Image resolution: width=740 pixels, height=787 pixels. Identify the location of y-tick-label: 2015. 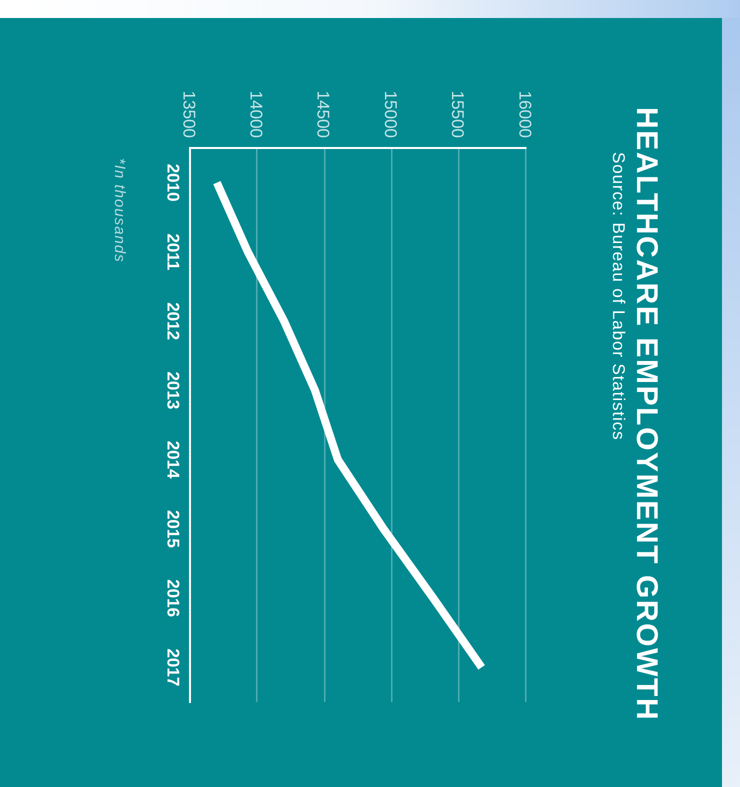
(172, 529).